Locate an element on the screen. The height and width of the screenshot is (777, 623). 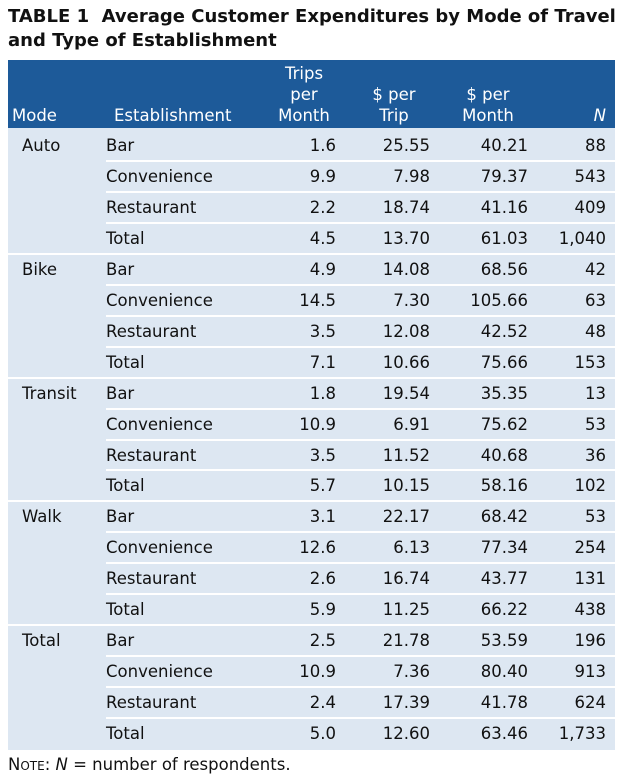
cell: 63 is located at coordinates (595, 300).